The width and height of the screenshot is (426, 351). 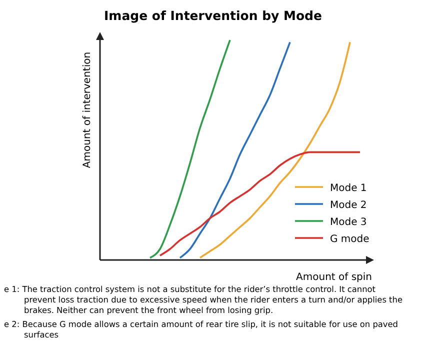 I want to click on x-axis-title: Amount of spin, so click(x=334, y=277).